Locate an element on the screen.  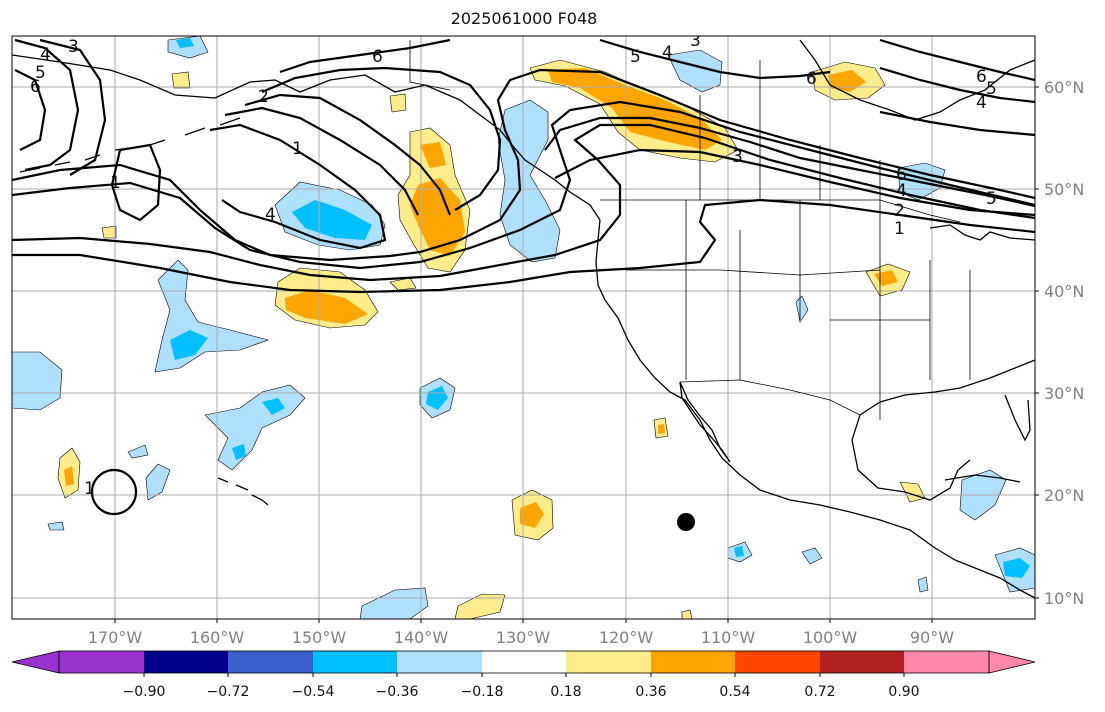
contour-label-6-top: 6 is located at coordinates (377, 57).